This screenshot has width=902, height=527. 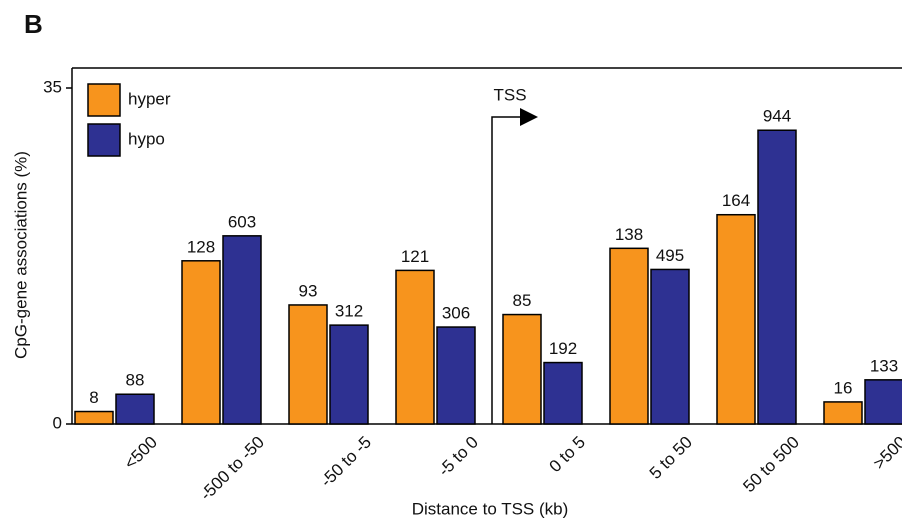 What do you see at coordinates (149, 98) in the screenshot?
I see `legend-label: hyper` at bounding box center [149, 98].